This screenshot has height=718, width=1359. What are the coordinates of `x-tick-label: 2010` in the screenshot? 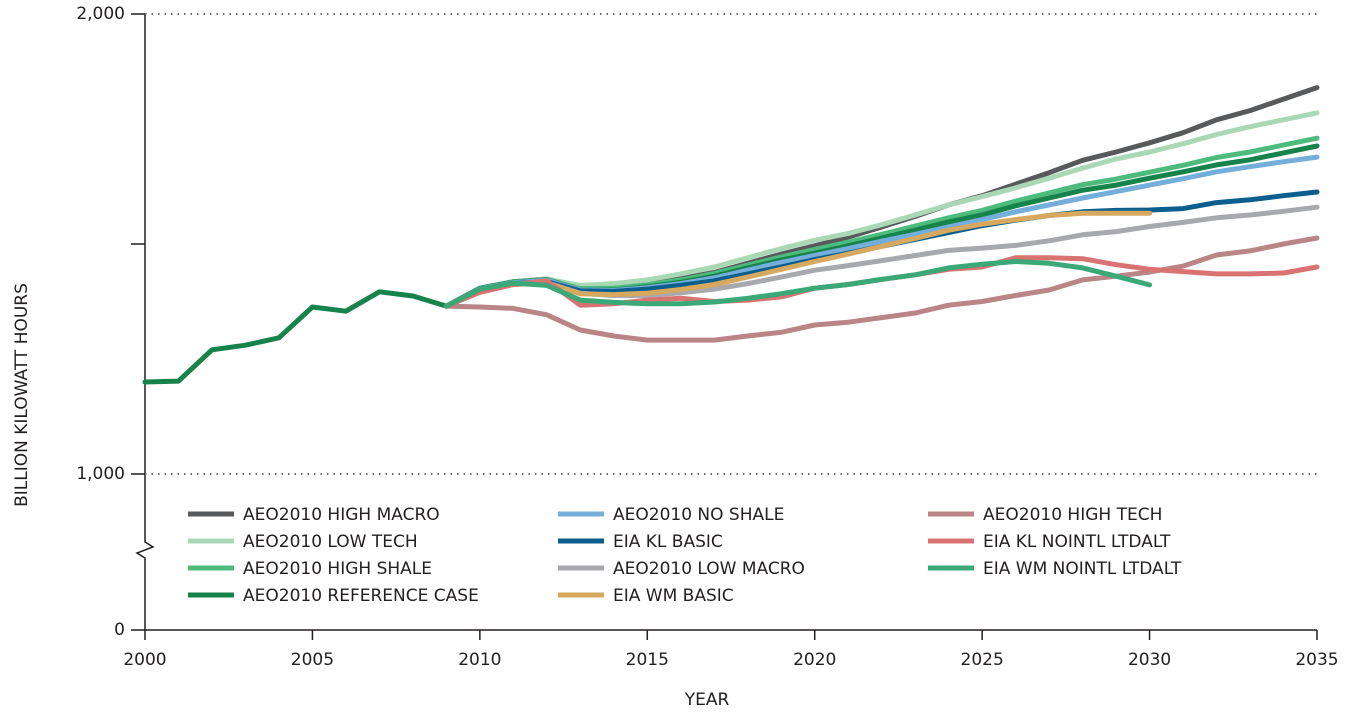 It's located at (479, 660).